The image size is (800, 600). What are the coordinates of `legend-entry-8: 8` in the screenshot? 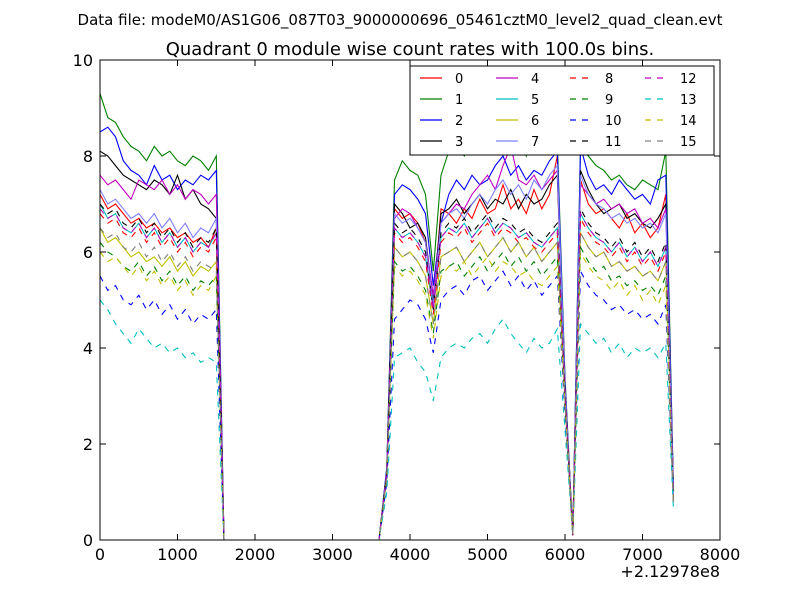 It's located at (591, 79).